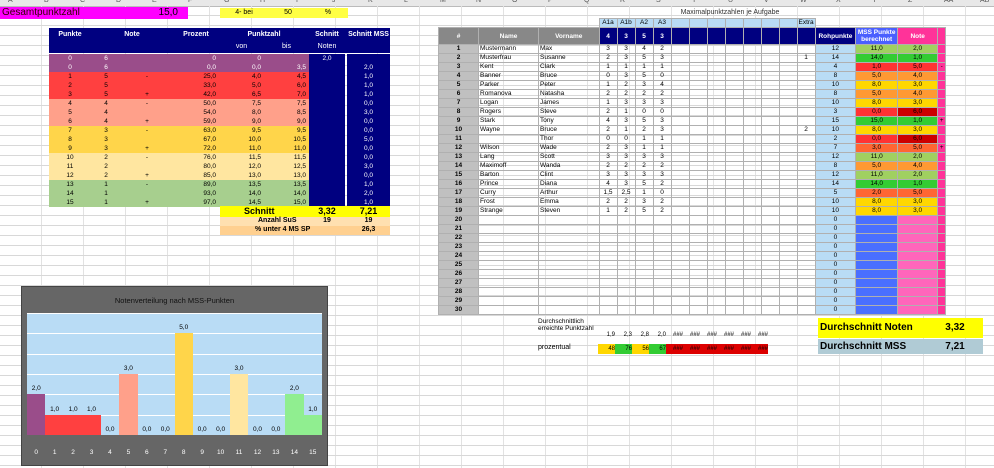 This screenshot has width=994, height=468. What do you see at coordinates (569, 112) in the screenshot?
I see `vorname-cell: Steve` at bounding box center [569, 112].